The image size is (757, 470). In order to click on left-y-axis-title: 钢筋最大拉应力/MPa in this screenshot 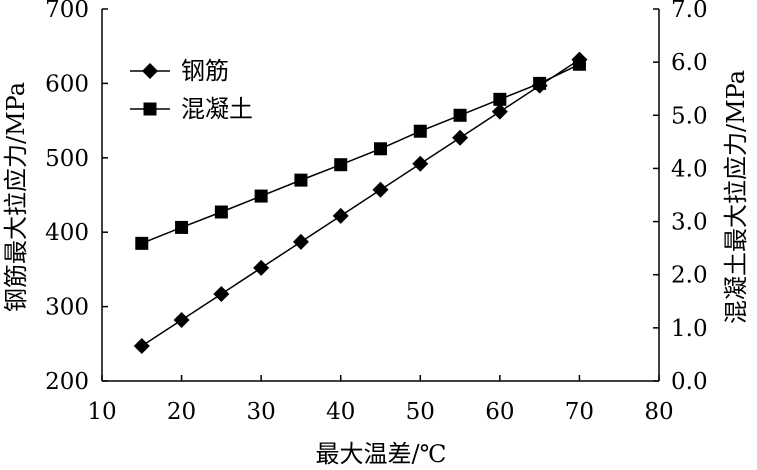, I will do `click(16, 197)`.